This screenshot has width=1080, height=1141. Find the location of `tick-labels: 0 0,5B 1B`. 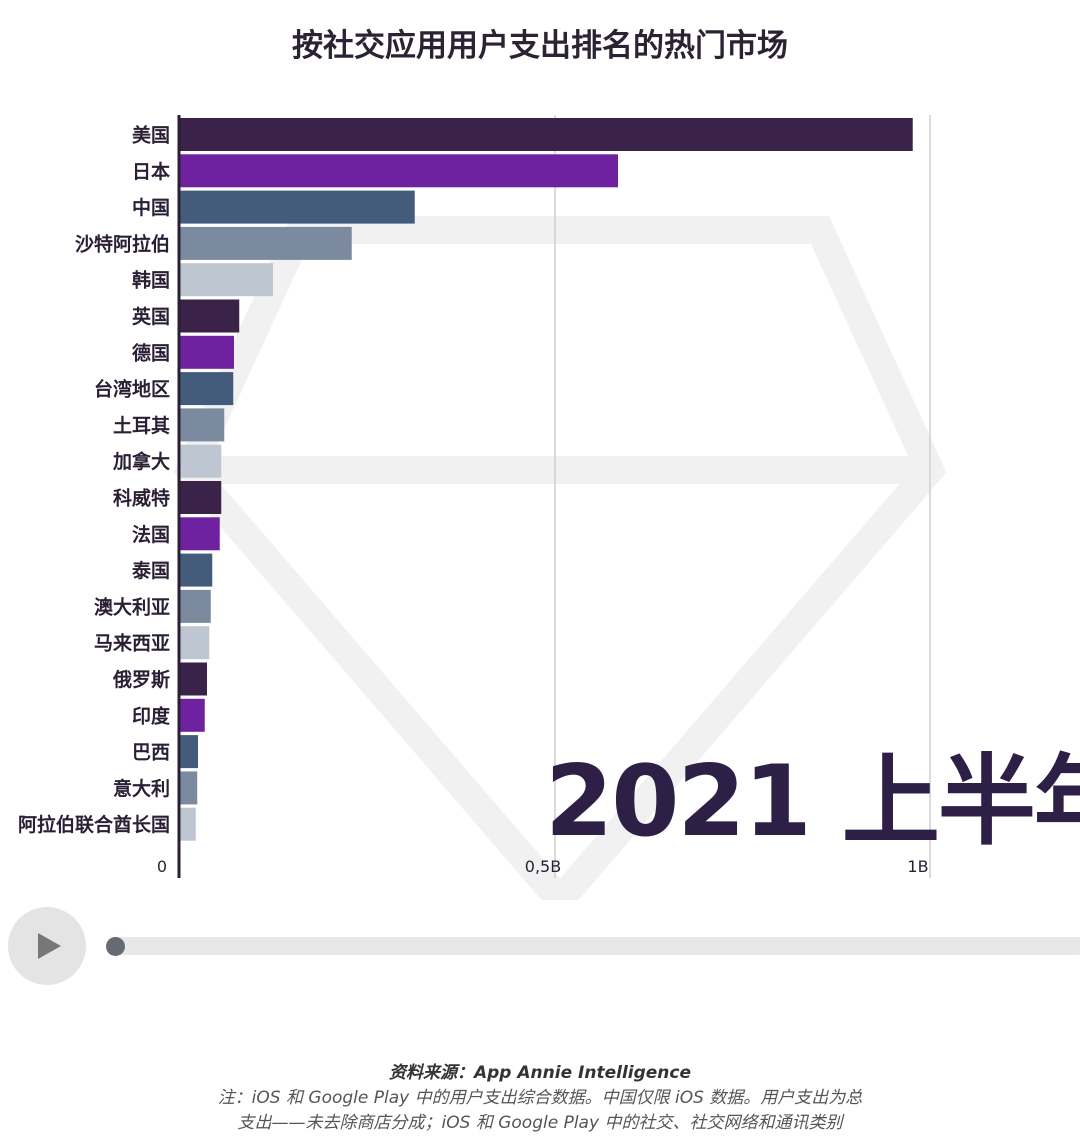

tick-labels: 0 0,5B 1B is located at coordinates (543, 866).